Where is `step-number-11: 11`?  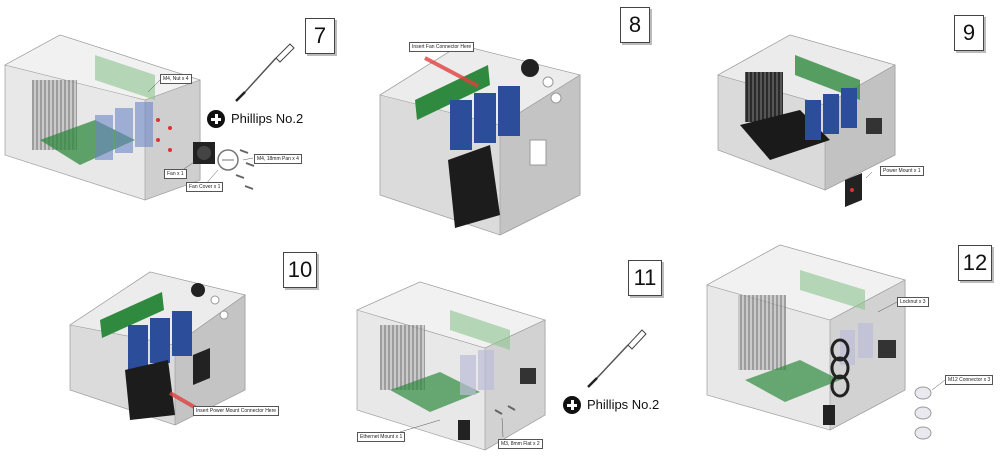 step-number-11: 11 is located at coordinates (645, 278).